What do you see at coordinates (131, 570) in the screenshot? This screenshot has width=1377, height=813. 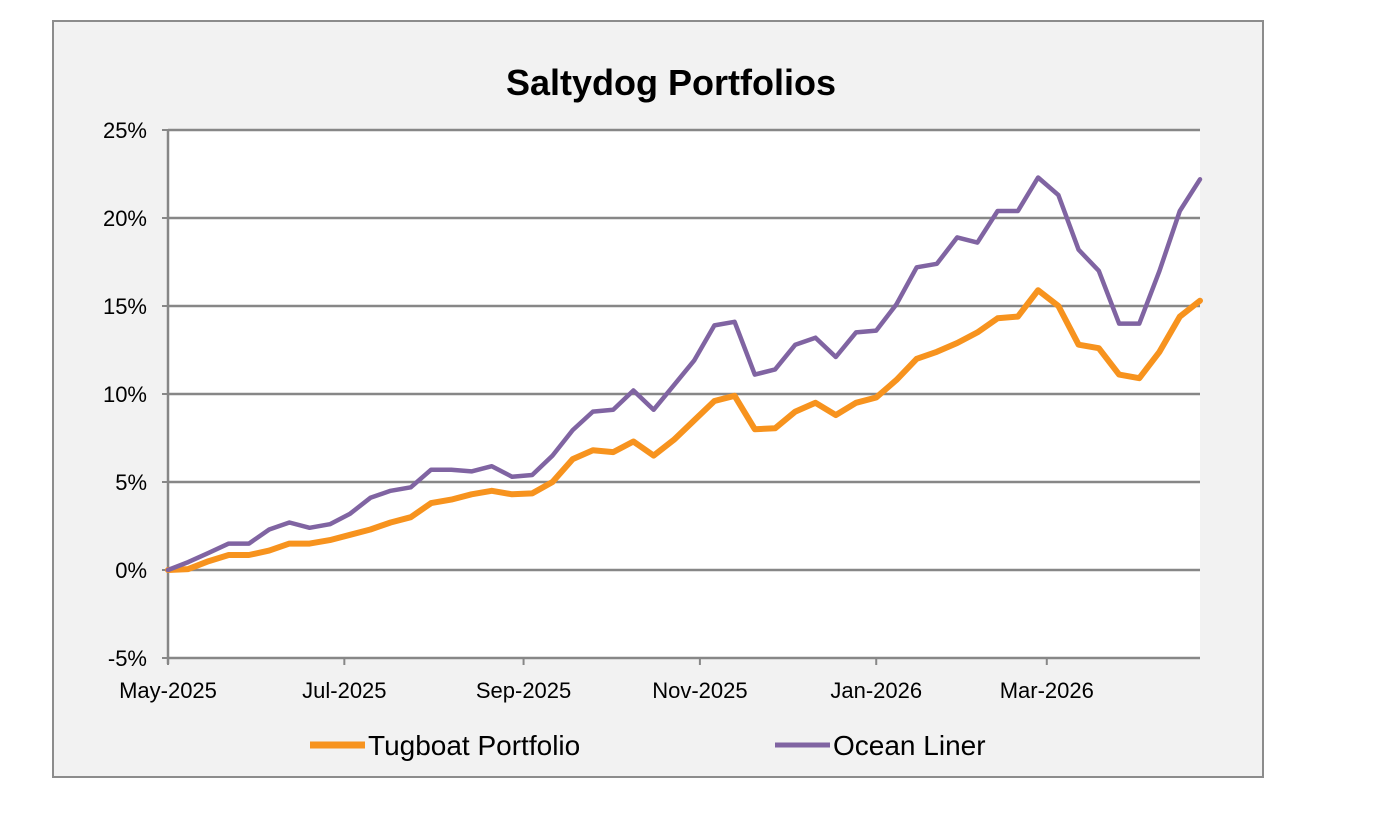 I see `y-tick-label: 0%` at bounding box center [131, 570].